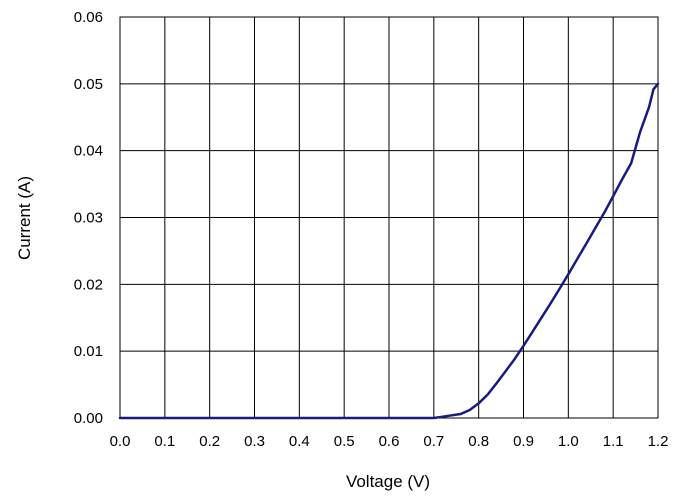 The image size is (690, 501). Describe the element at coordinates (88, 351) in the screenshot. I see `y-tick-label: 0.01` at that location.